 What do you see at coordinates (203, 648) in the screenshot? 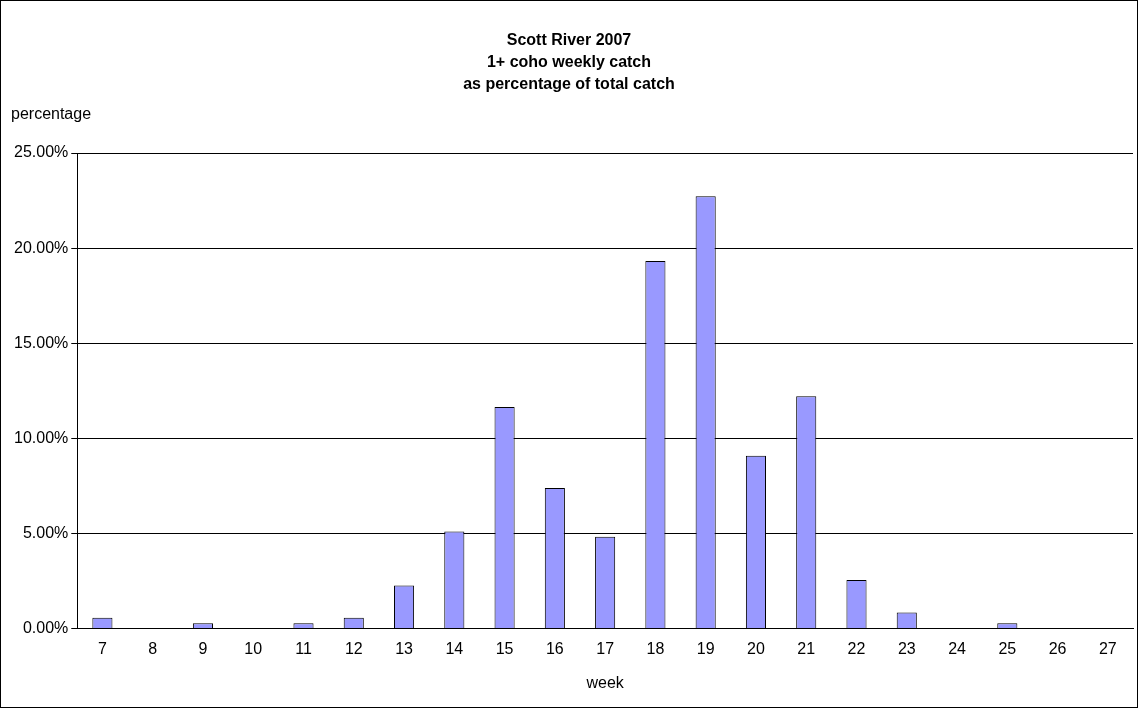
I see `x-tick-label: 9` at bounding box center [203, 648].